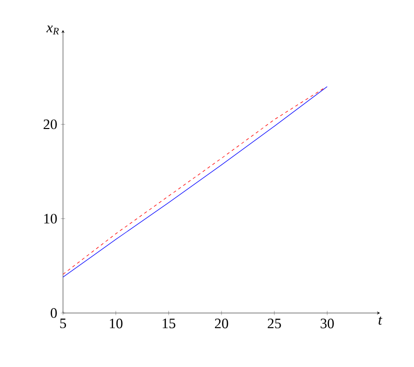  What do you see at coordinates (380, 320) in the screenshot?
I see `x-axis-title: t` at bounding box center [380, 320].